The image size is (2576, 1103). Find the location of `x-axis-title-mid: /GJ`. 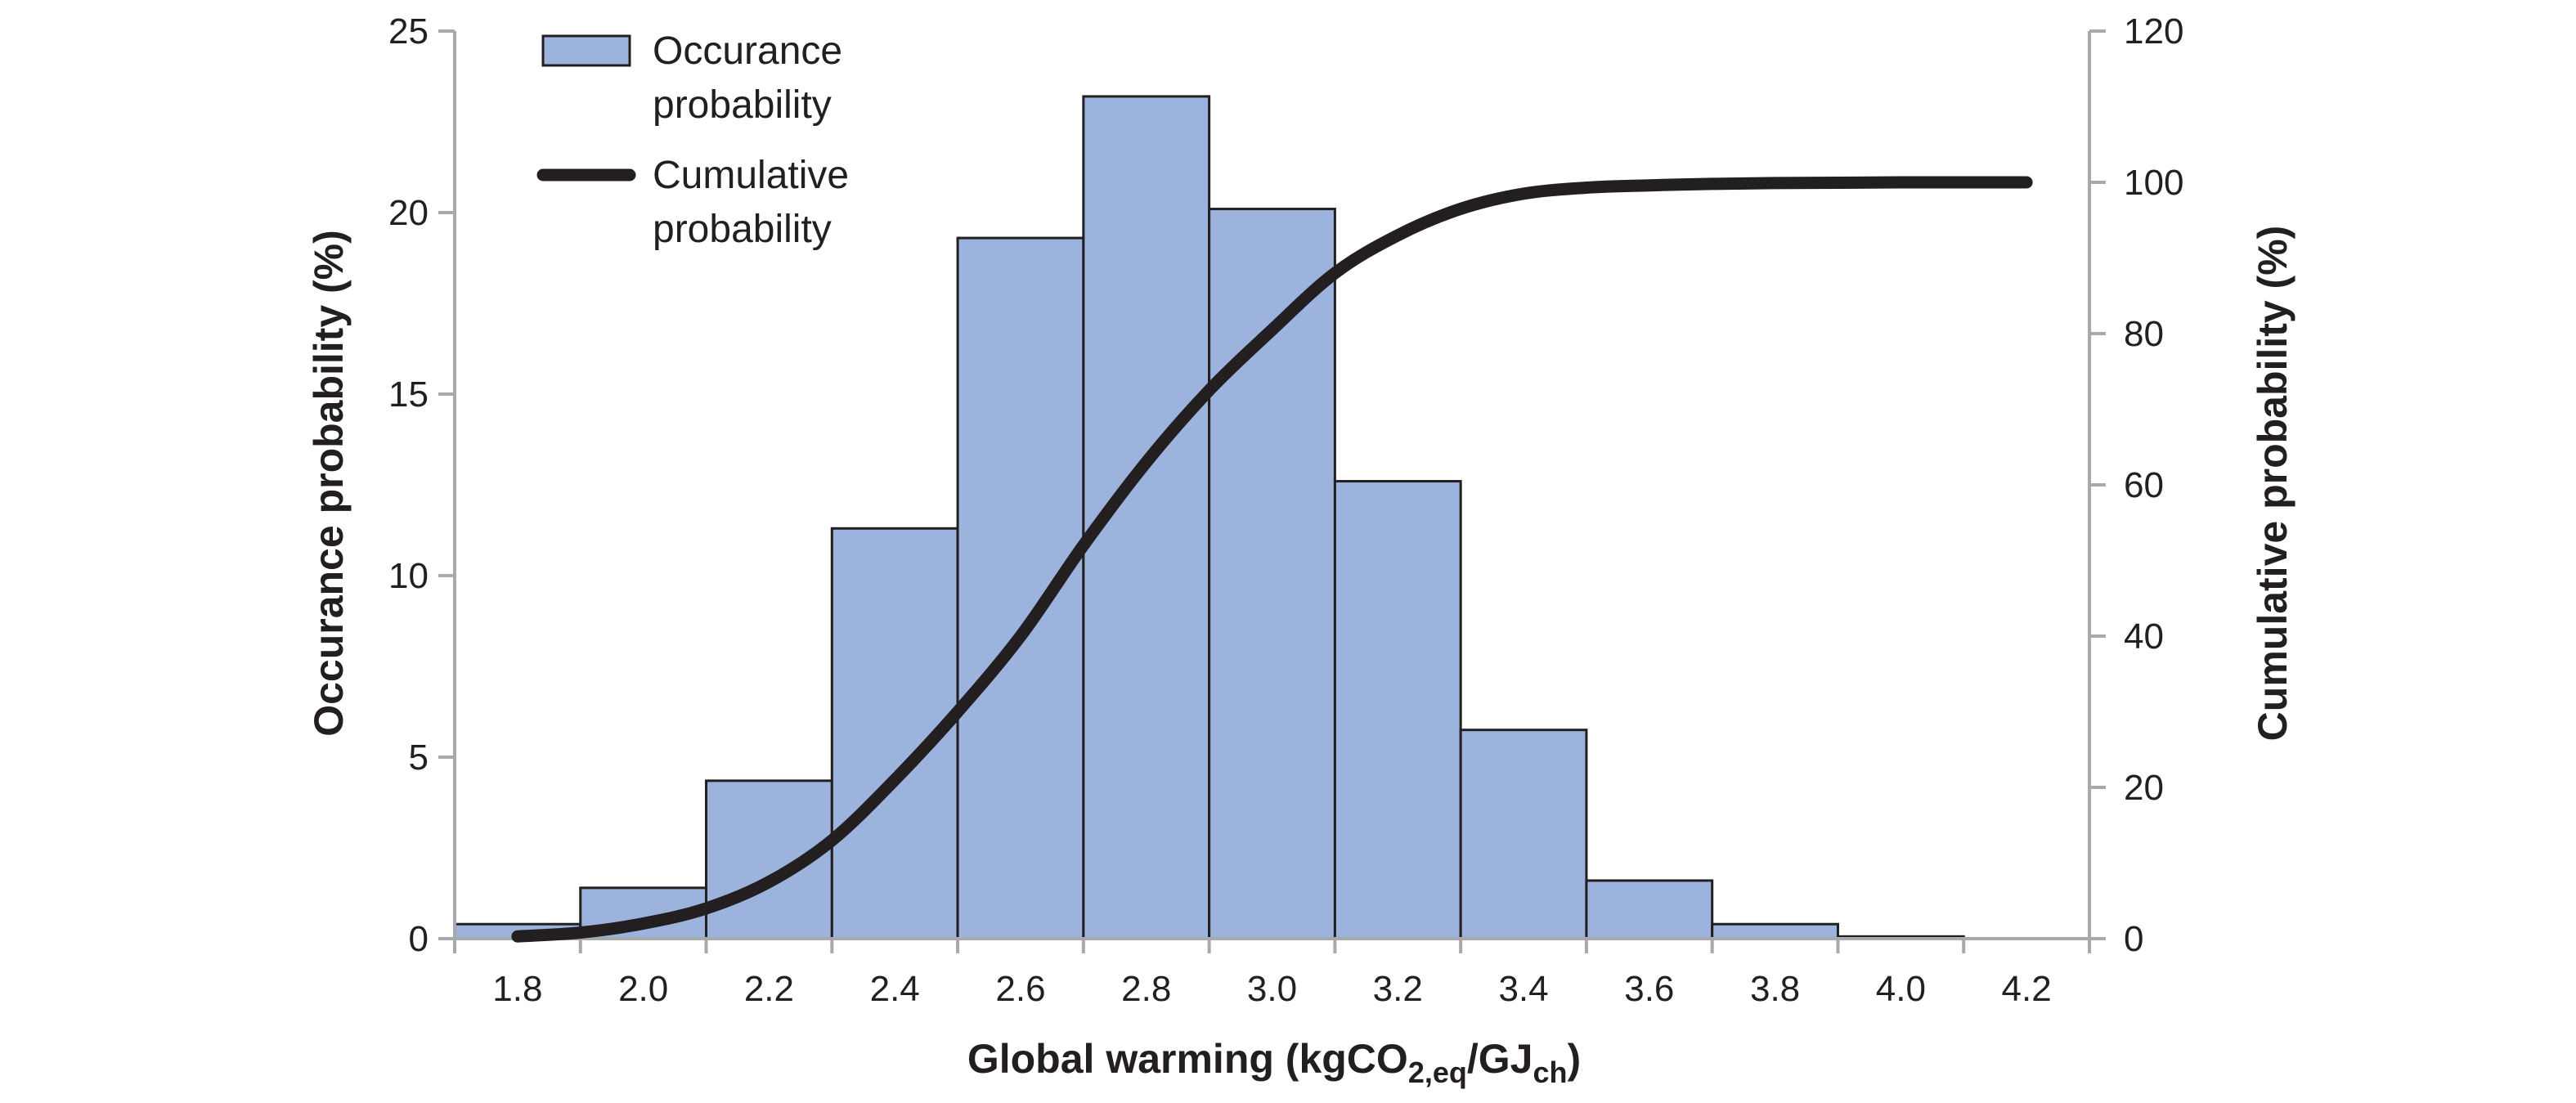

x-axis-title-mid: /GJ is located at coordinates (1500, 1059).